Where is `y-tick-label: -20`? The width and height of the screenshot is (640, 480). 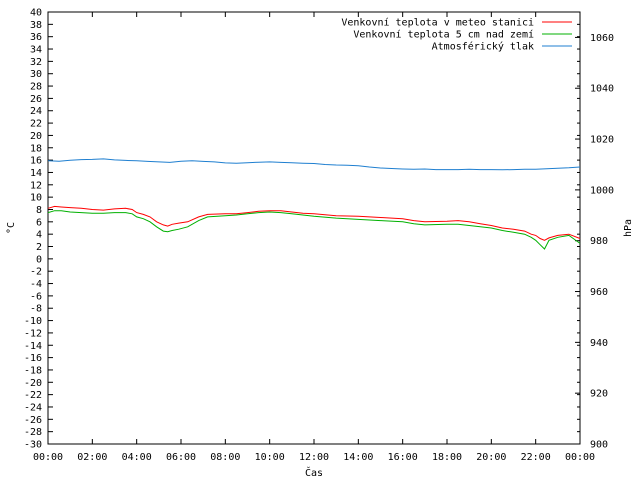
y-tick-label: -20 is located at coordinates (33, 383).